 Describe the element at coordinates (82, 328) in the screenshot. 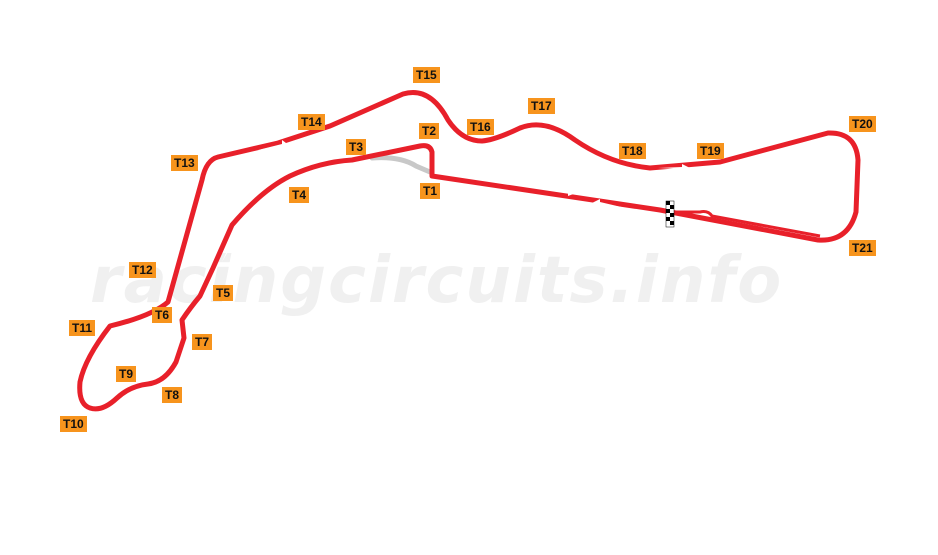

I see `turn-label-t11: T11` at that location.